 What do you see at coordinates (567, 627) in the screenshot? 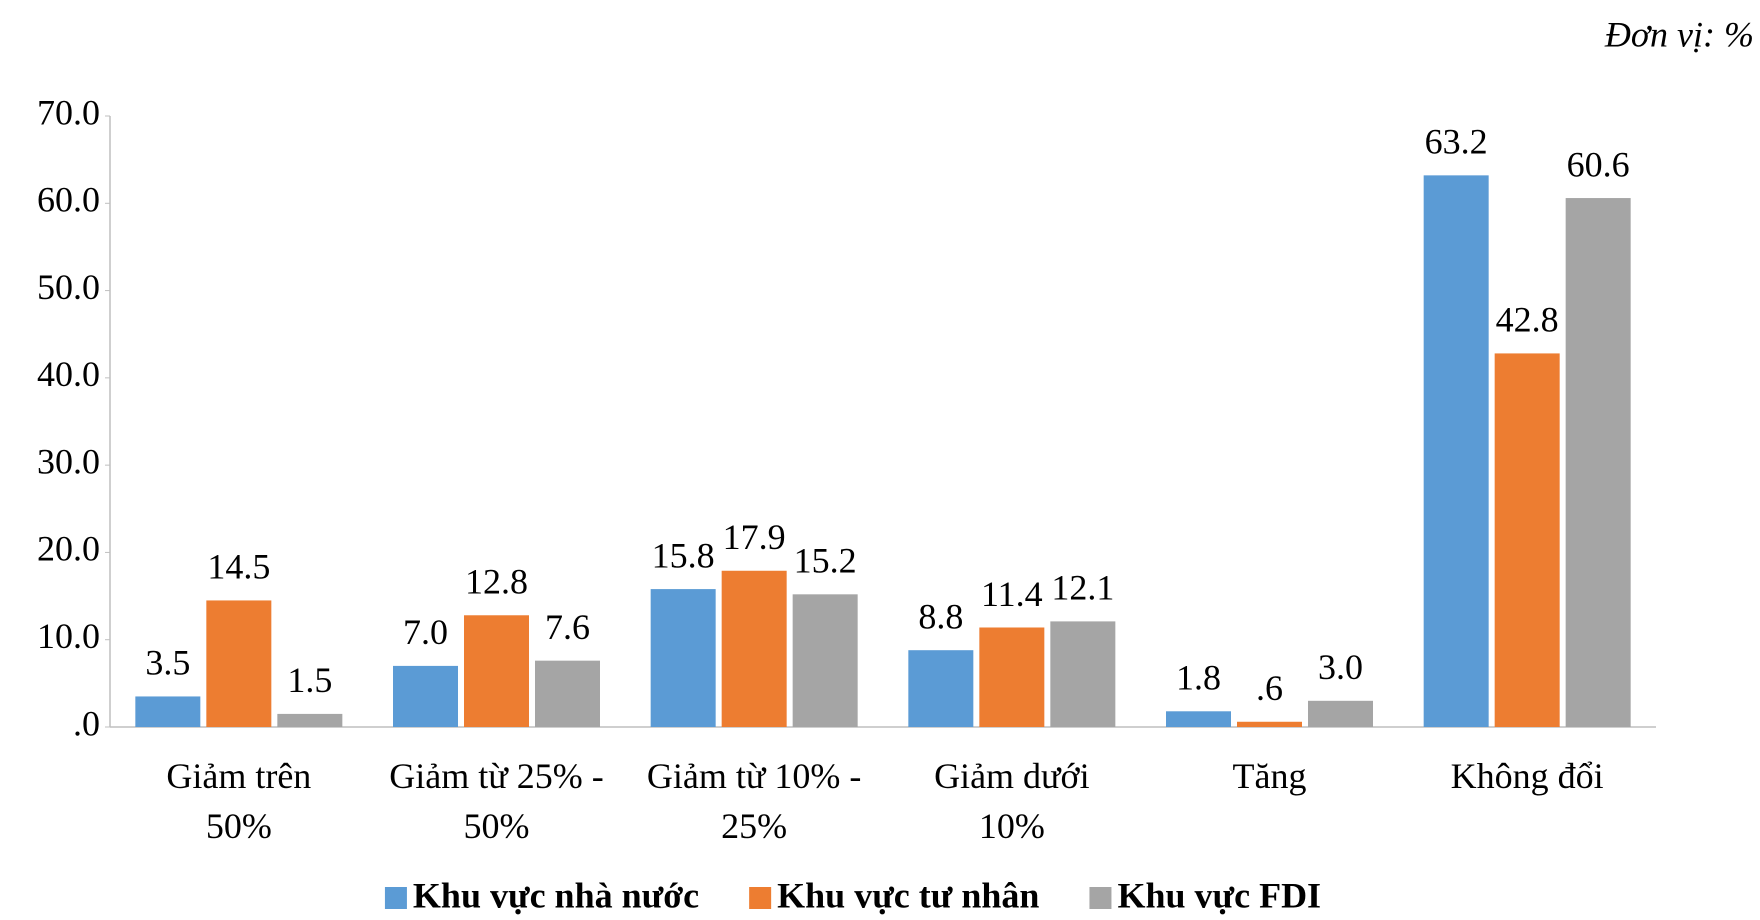
I see `data-label: 7.6` at bounding box center [567, 627].